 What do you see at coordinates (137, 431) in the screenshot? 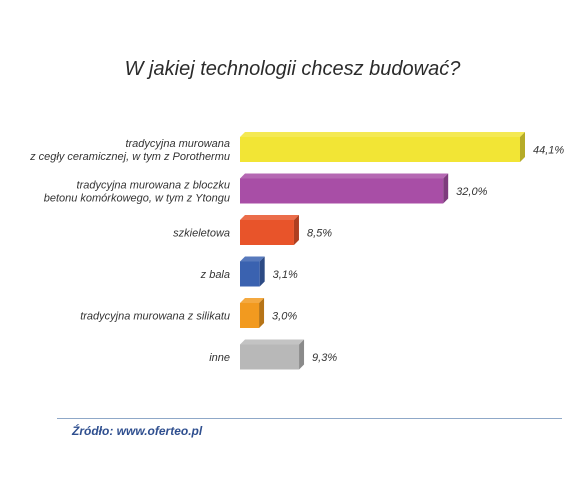
I see `source-note: Źródło: www.oferteo.pl` at bounding box center [137, 431].